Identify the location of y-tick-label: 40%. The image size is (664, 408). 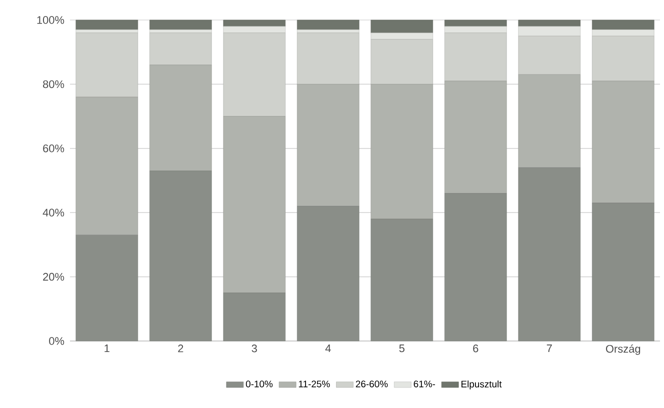
(53, 212).